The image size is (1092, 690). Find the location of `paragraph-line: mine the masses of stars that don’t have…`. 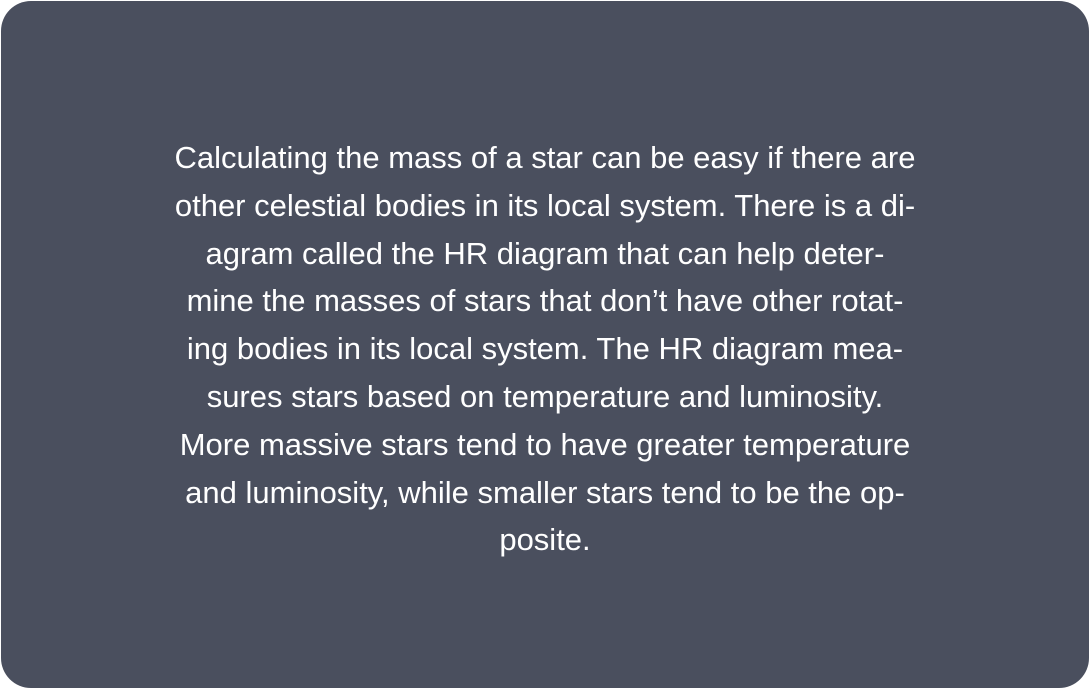

paragraph-line: mine the masses of stars that don’t have… is located at coordinates (545, 301).